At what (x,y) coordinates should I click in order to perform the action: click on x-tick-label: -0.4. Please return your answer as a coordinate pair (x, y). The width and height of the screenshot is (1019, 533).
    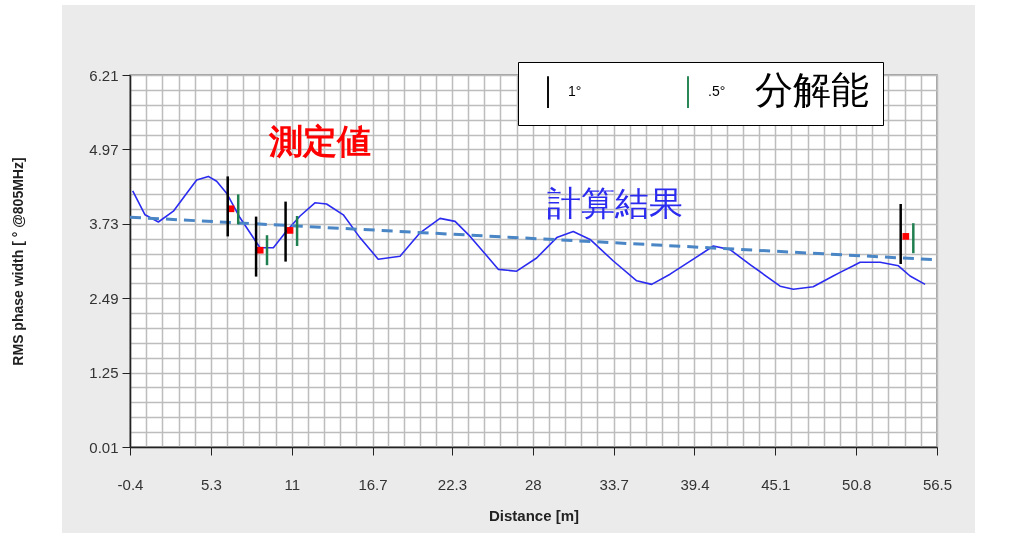
    Looking at the image, I should click on (130, 484).